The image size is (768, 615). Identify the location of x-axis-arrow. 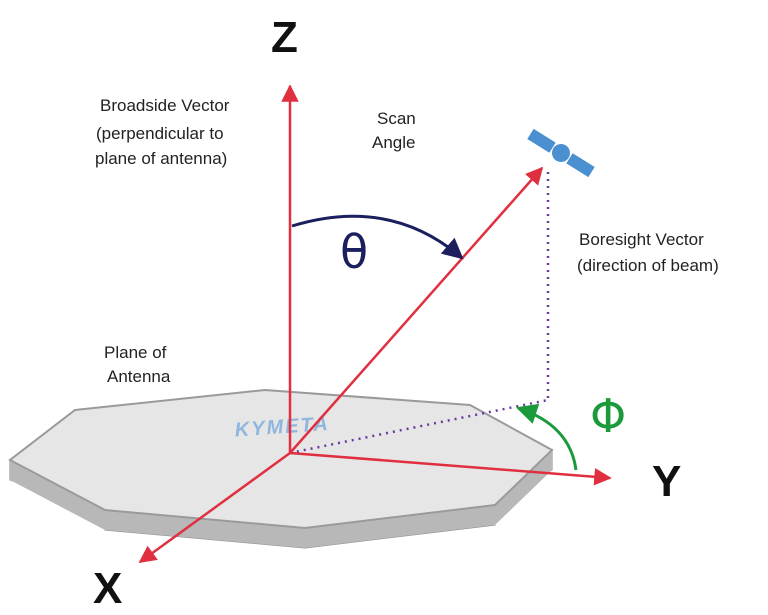
(214, 507).